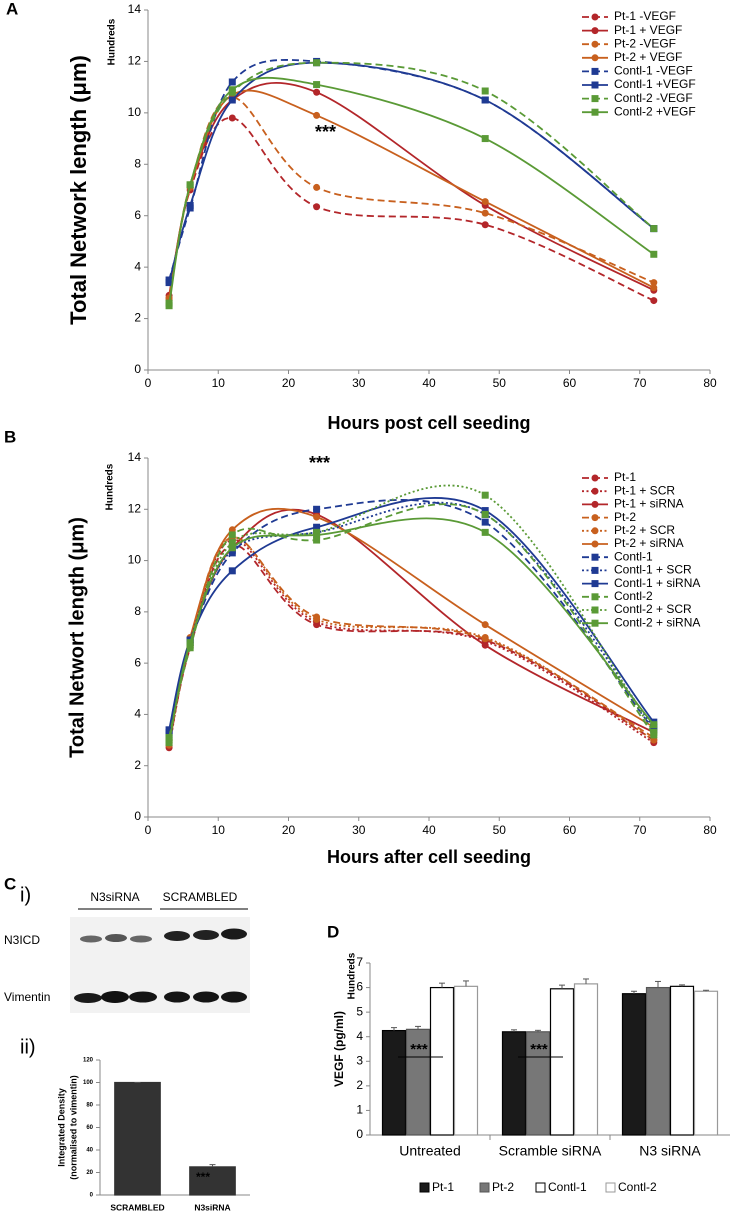 Image resolution: width=744 pixels, height=1221 pixels. Describe the element at coordinates (114, 897) in the screenshot. I see `lane-group-label: N3siRNA` at that location.